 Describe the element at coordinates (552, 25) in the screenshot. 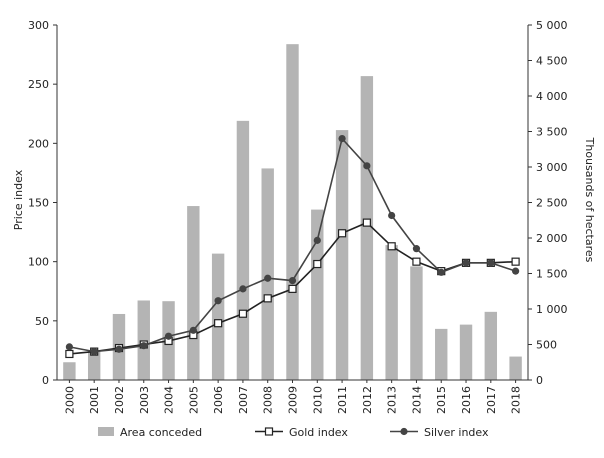

I see `y-right-tick-label: 5 000` at that location.